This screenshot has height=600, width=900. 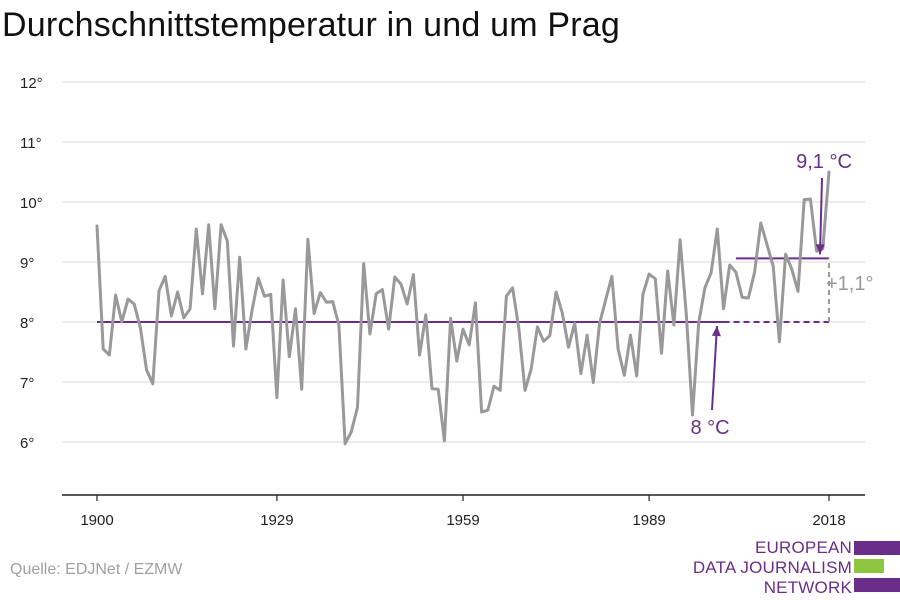 I want to click on y-tick-label: 12°, so click(x=31, y=83).